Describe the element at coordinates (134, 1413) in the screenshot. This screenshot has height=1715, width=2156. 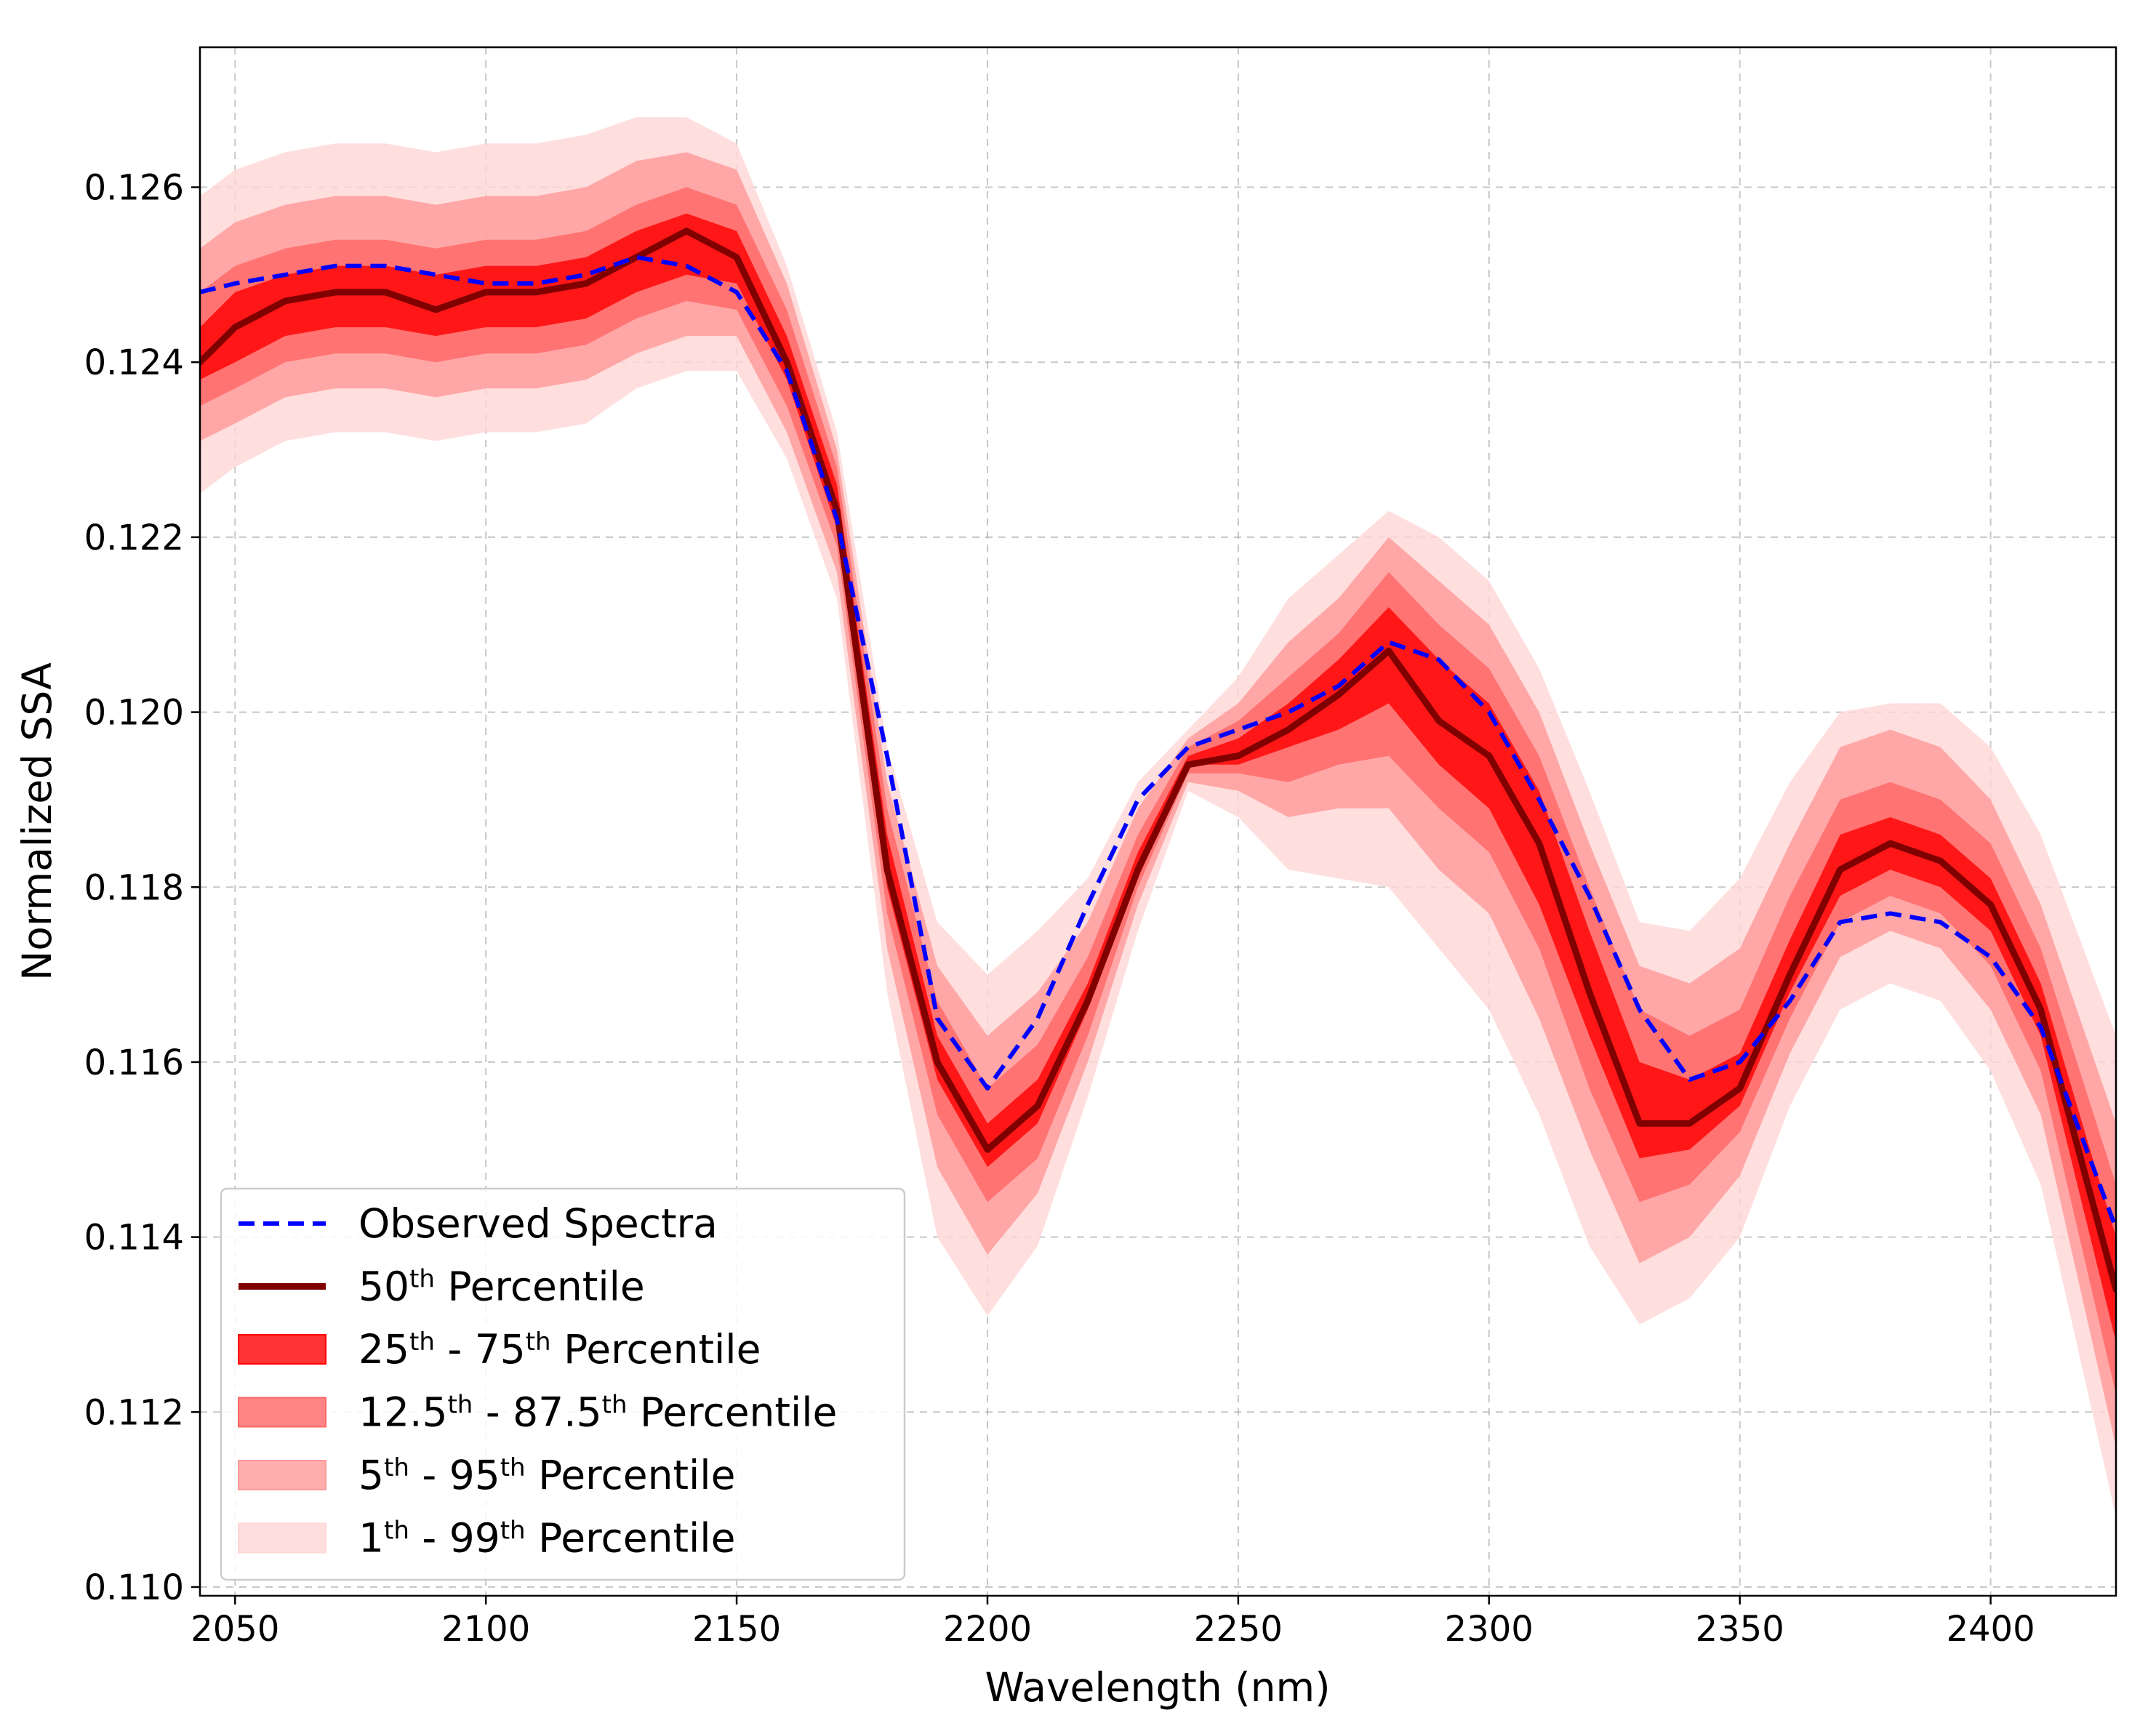
I see `y-tick-label: 0.112` at that location.